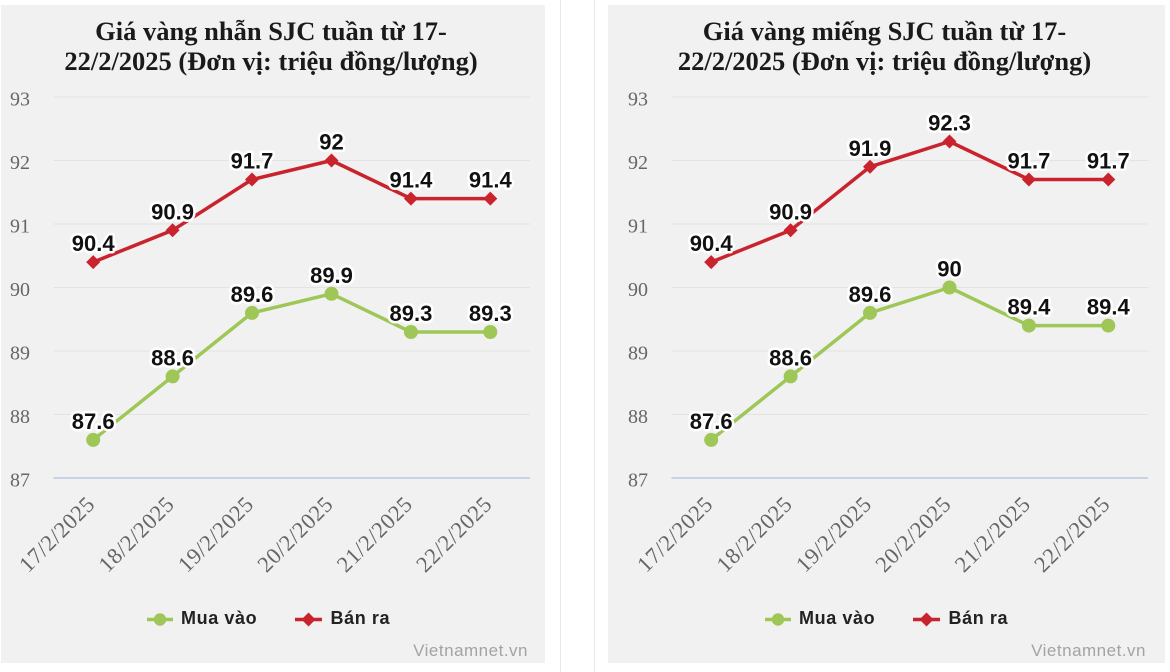 The height and width of the screenshot is (672, 1170). Describe the element at coordinates (949, 123) in the screenshot. I see `svg-text: 92.3` at that location.